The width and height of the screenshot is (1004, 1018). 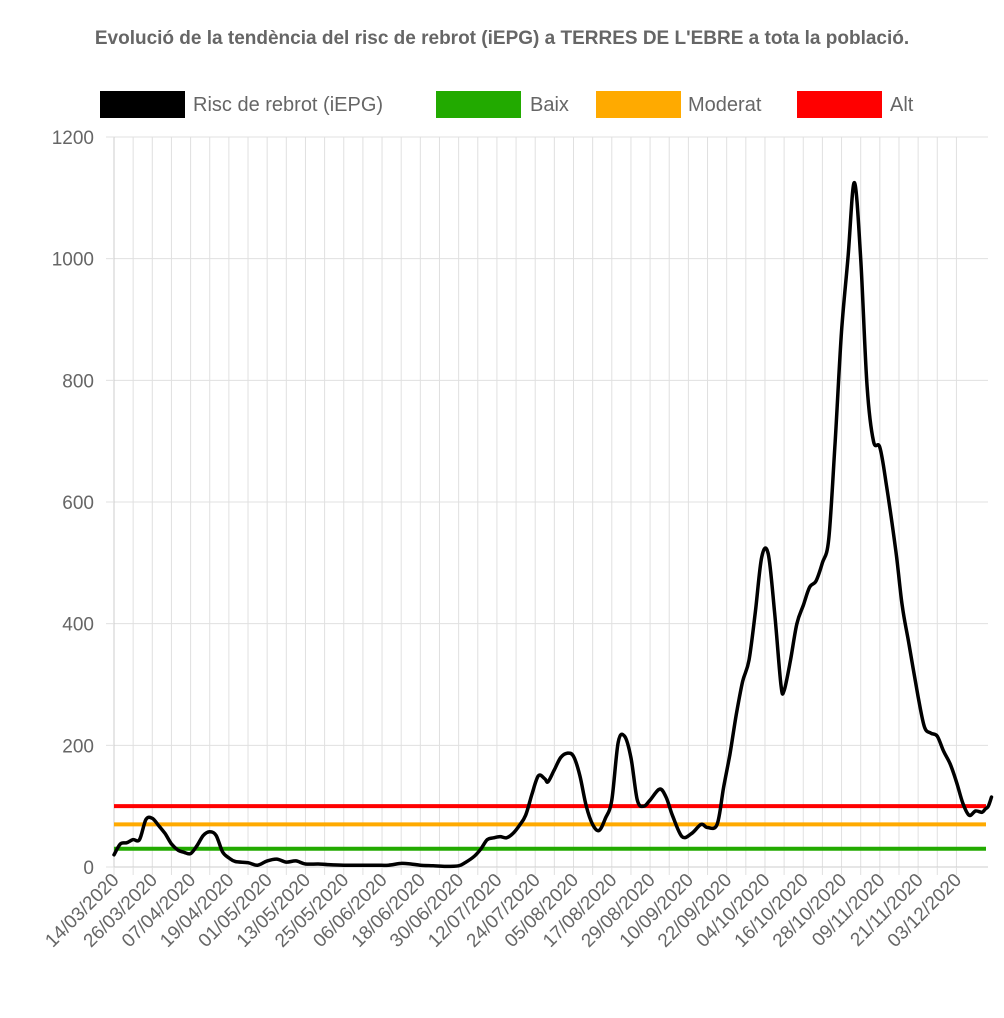 What do you see at coordinates (549, 105) in the screenshot?
I see `legend-label: Baix` at bounding box center [549, 105].